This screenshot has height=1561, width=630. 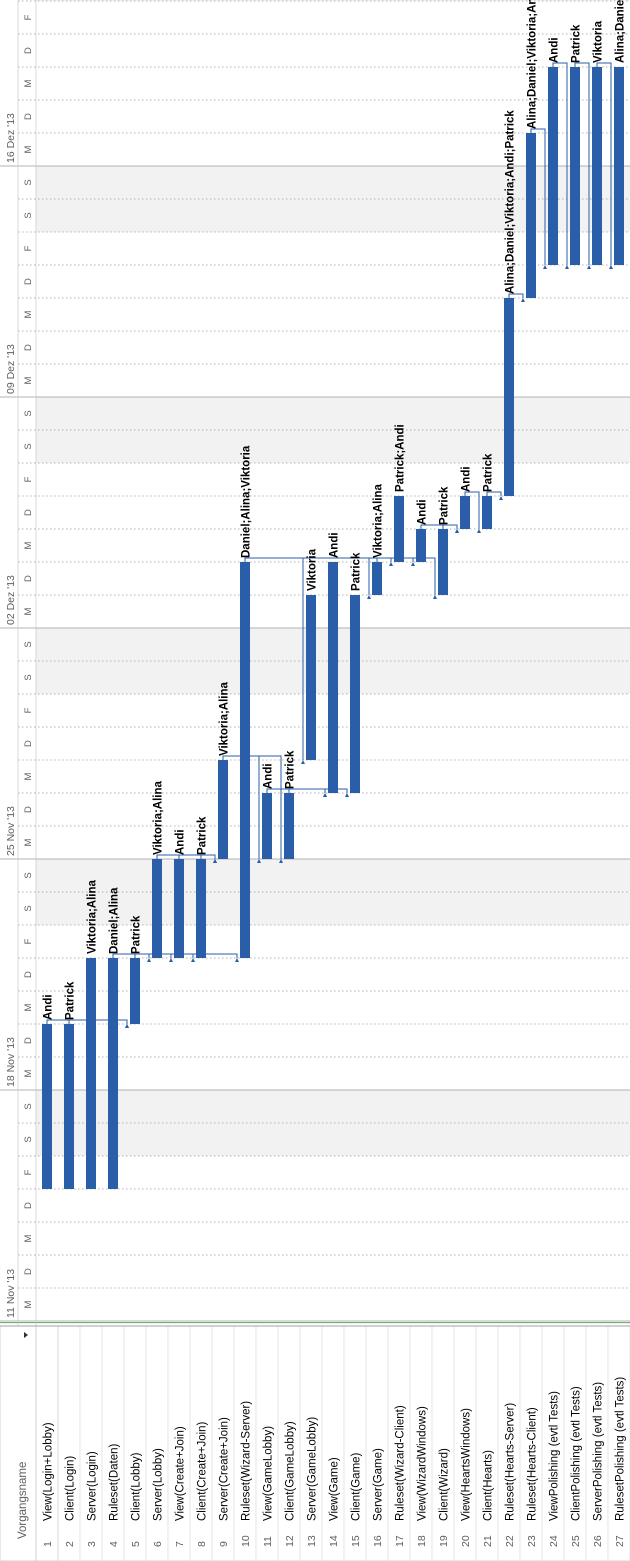 I want to click on table-row: 27 RulesetPolishing (evtl Tests), so click(x=622, y=1443).